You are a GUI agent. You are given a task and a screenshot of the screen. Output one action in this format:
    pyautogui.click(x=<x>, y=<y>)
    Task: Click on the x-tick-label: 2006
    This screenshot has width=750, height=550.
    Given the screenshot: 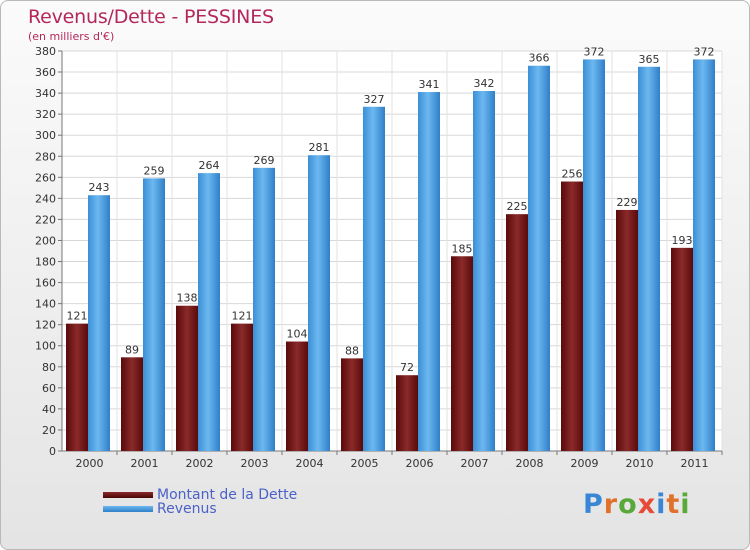 What is the action you would take?
    pyautogui.click(x=420, y=463)
    